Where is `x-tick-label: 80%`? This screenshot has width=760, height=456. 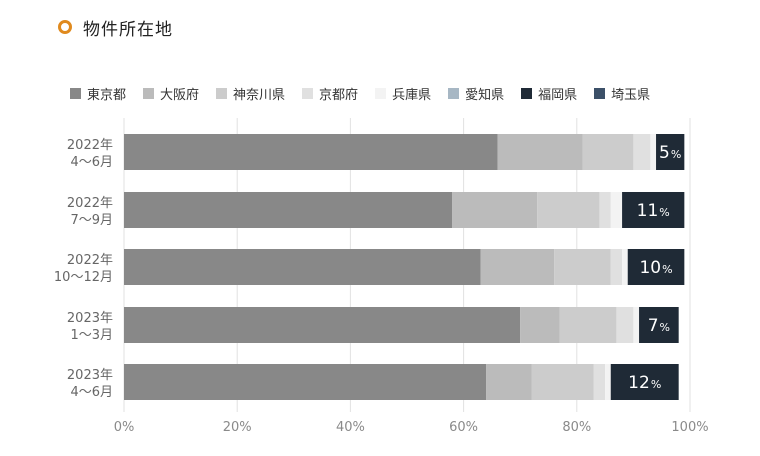 x-tick-label: 80% is located at coordinates (576, 427).